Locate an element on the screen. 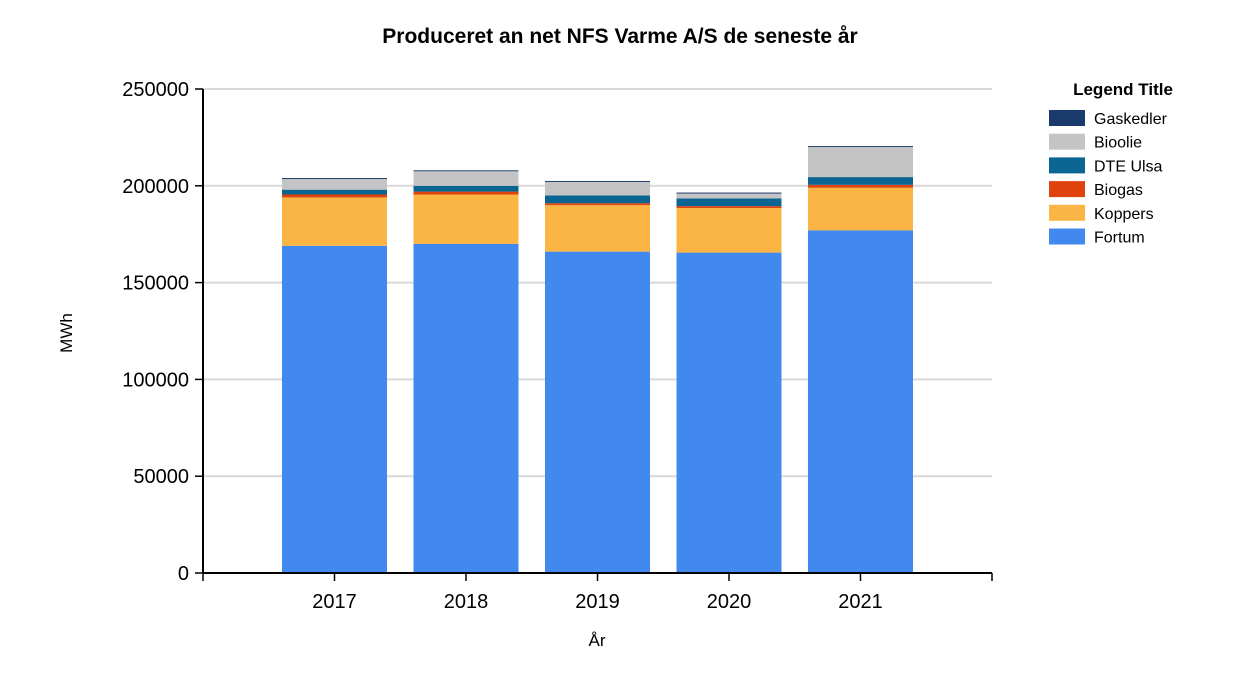 The image size is (1240, 681). x-tick-label: 2020 is located at coordinates (729, 602).